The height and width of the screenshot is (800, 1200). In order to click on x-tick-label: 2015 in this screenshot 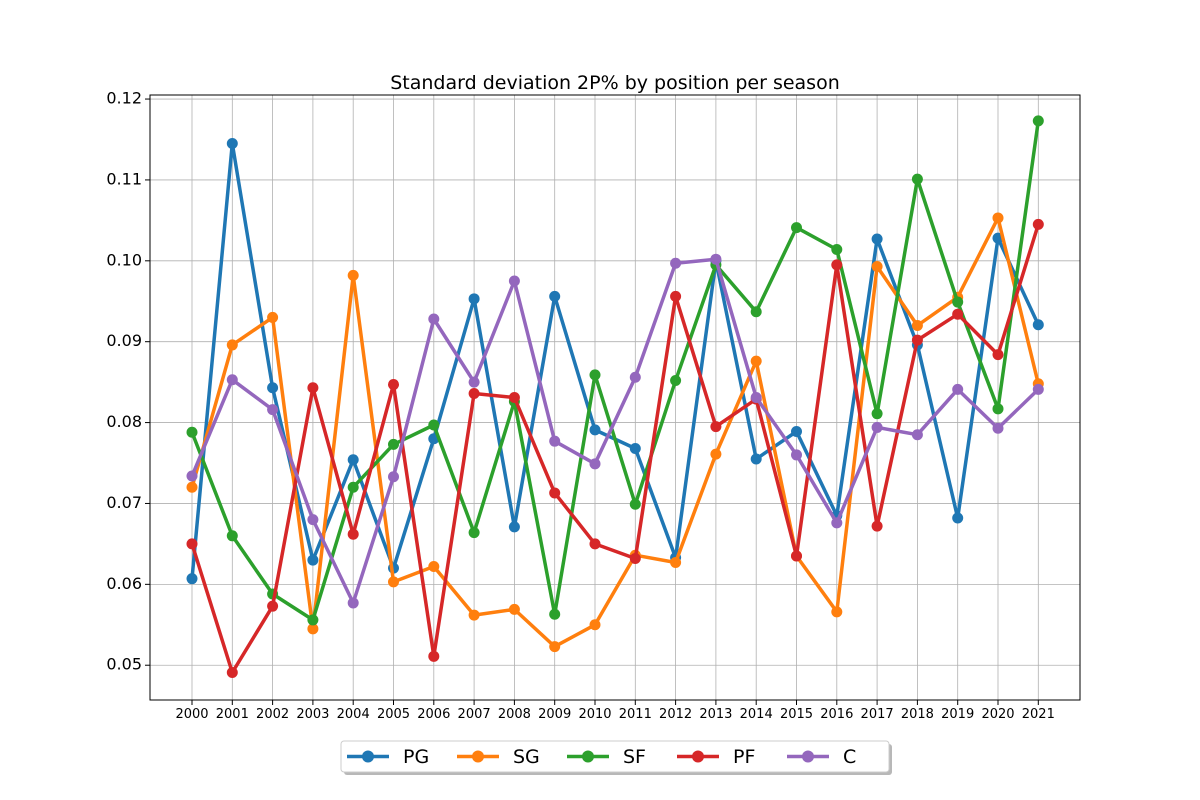, I will do `click(796, 714)`.